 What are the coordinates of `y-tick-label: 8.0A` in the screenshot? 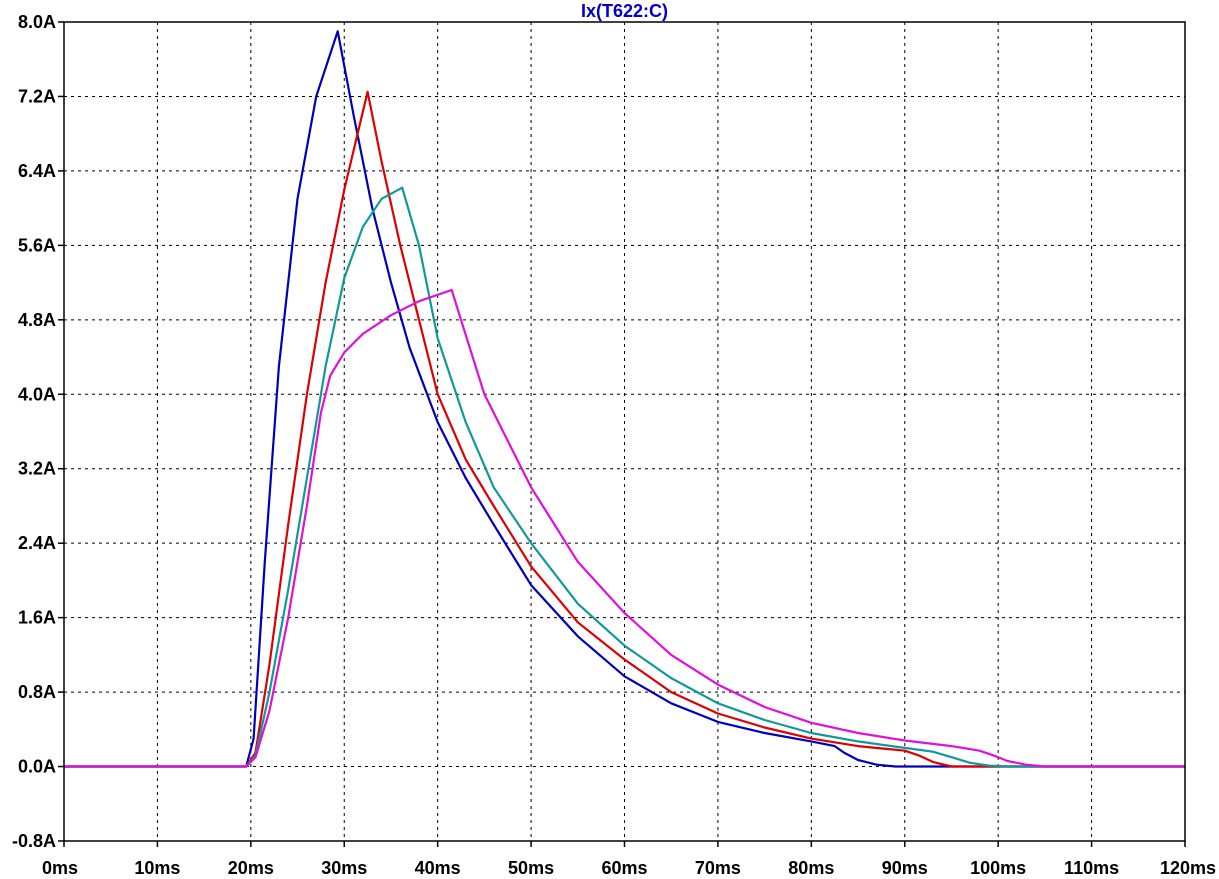 It's located at (37, 22).